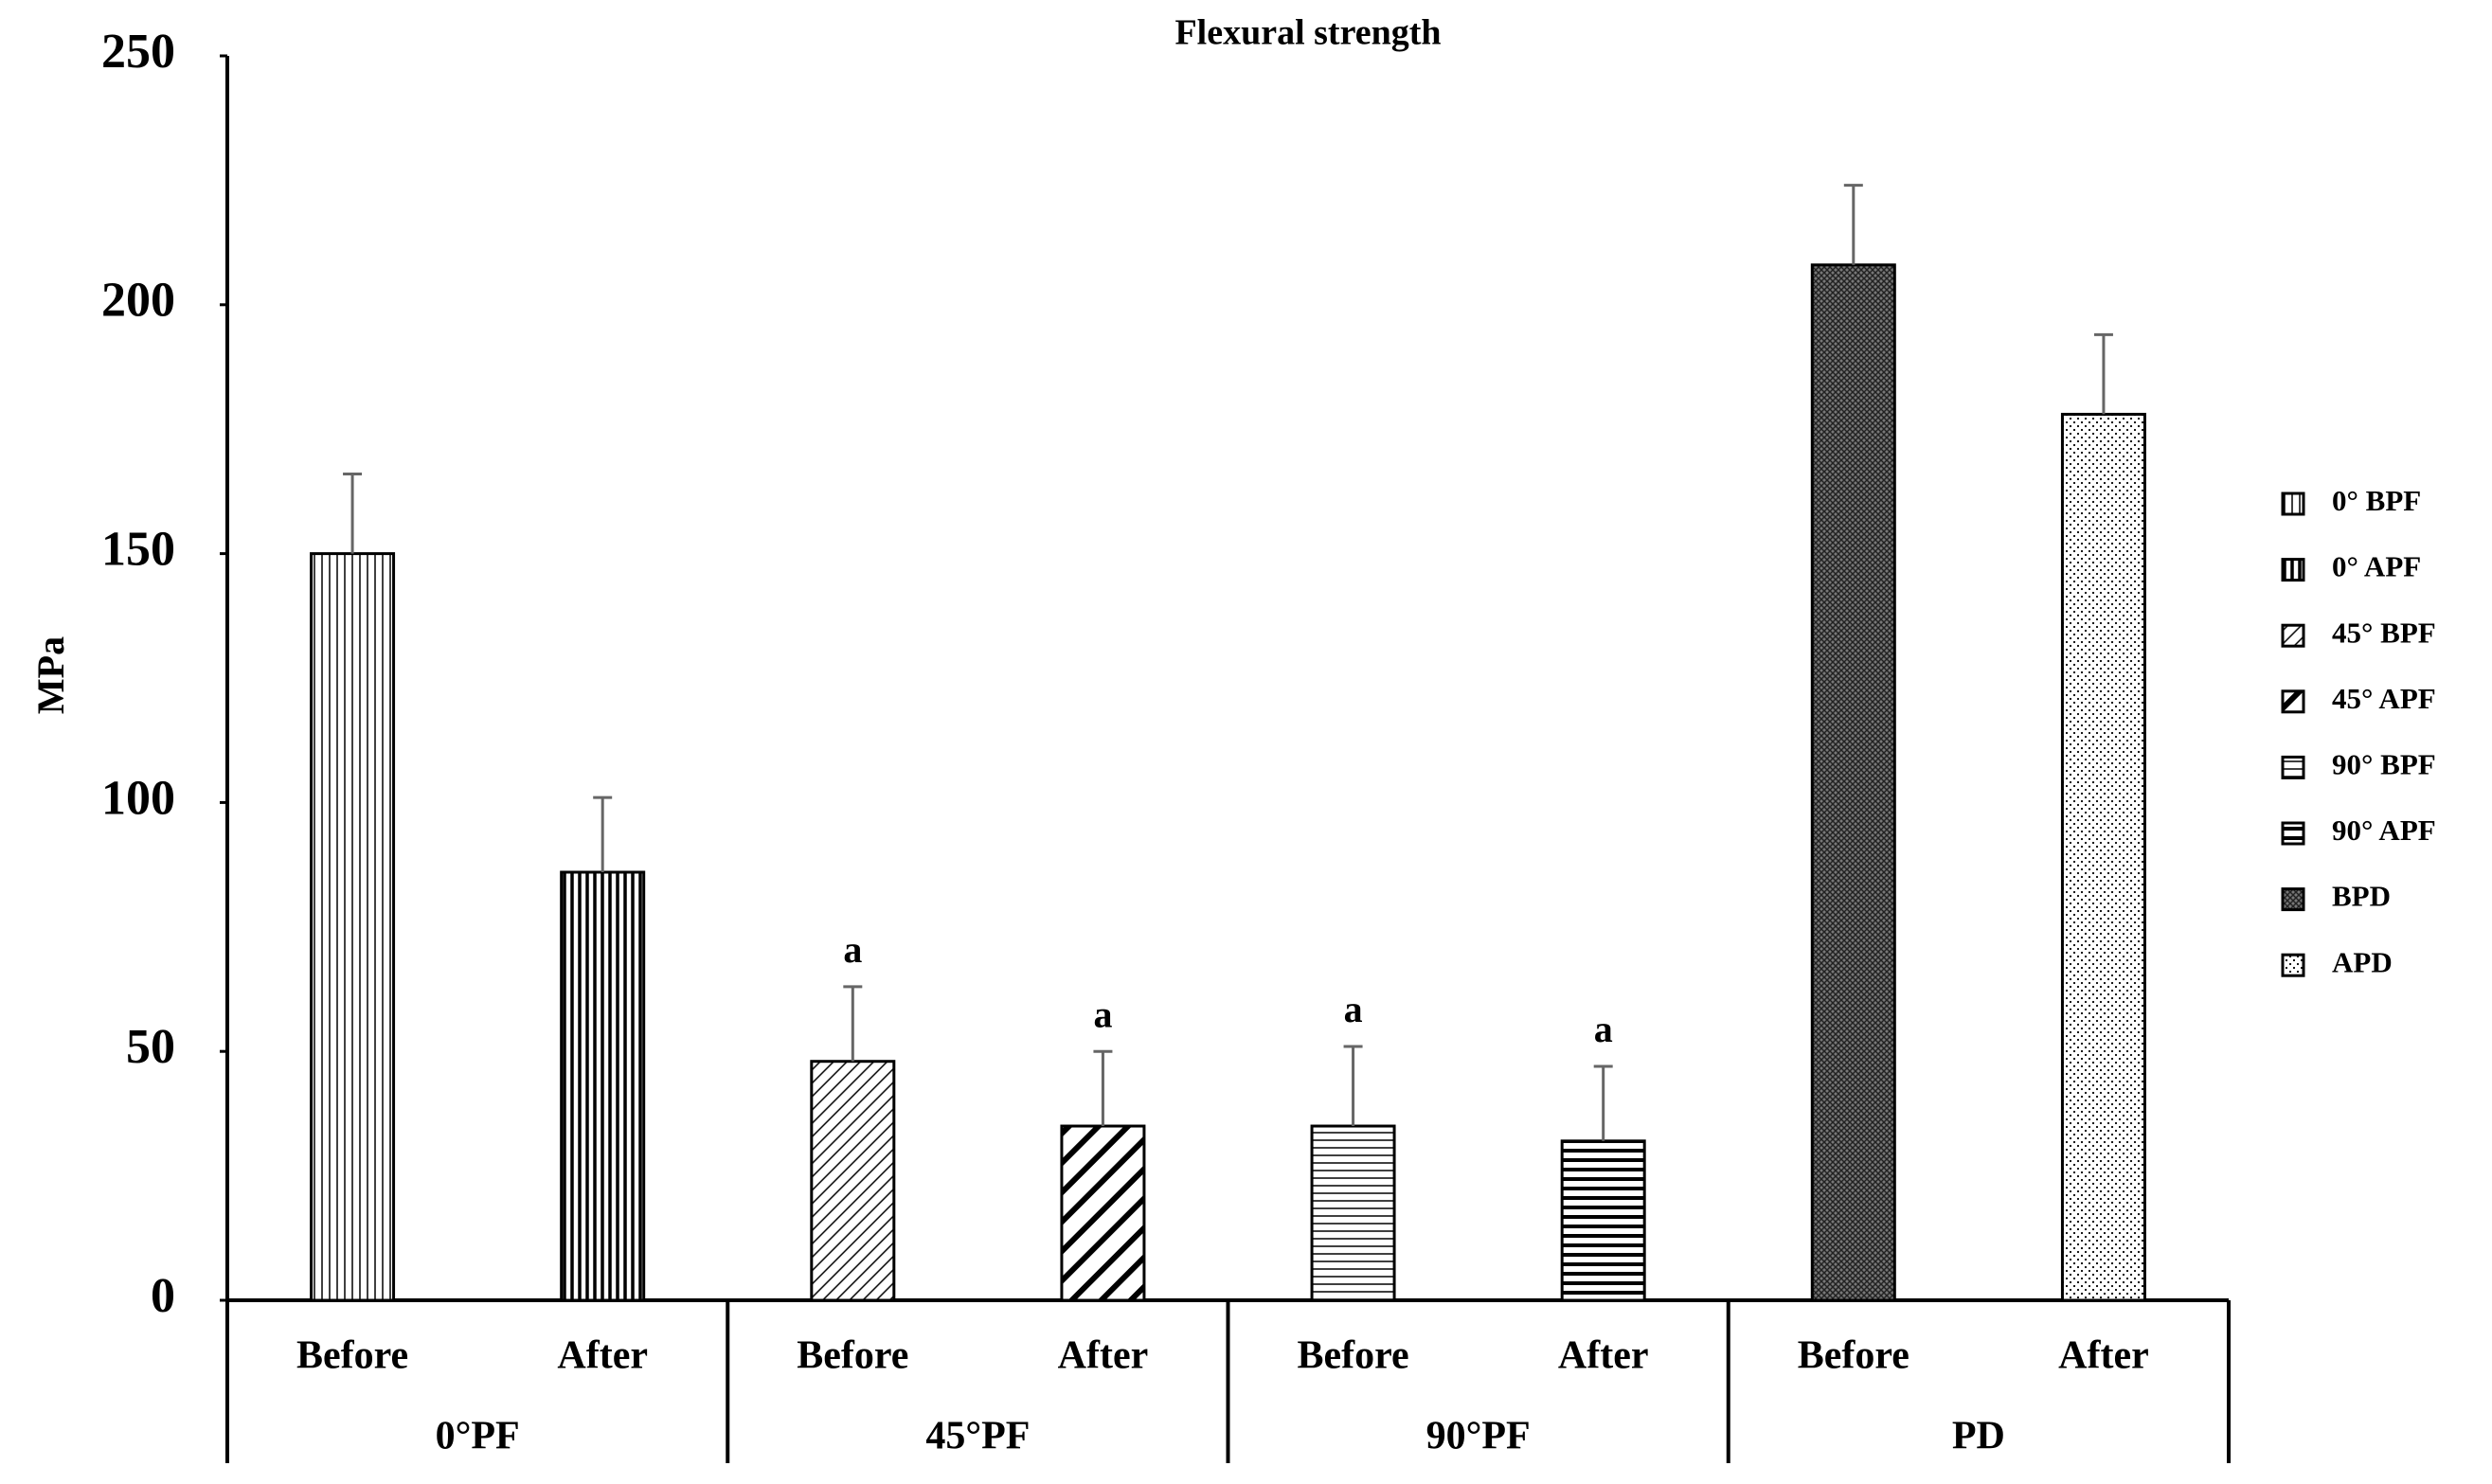 The width and height of the screenshot is (2492, 1484). I want to click on y-tick-label: 50, so click(150, 1047).